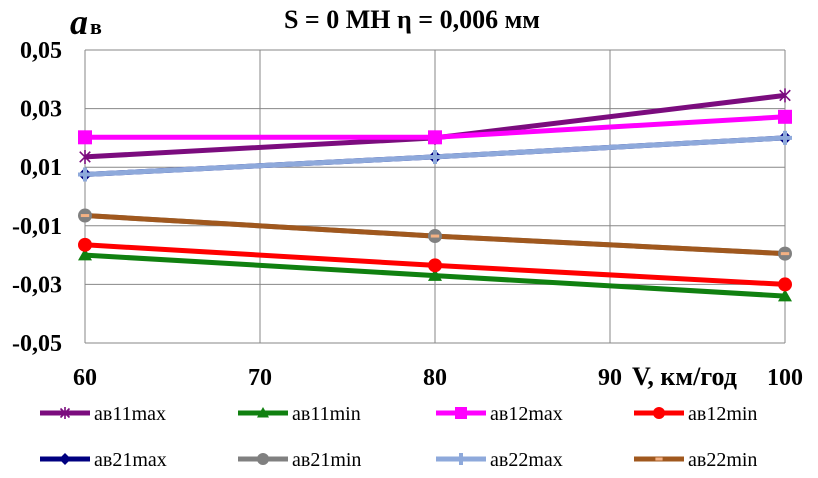 The height and width of the screenshot is (478, 818). What do you see at coordinates (37, 344) in the screenshot?
I see `y-tick-label: -0,05` at bounding box center [37, 344].